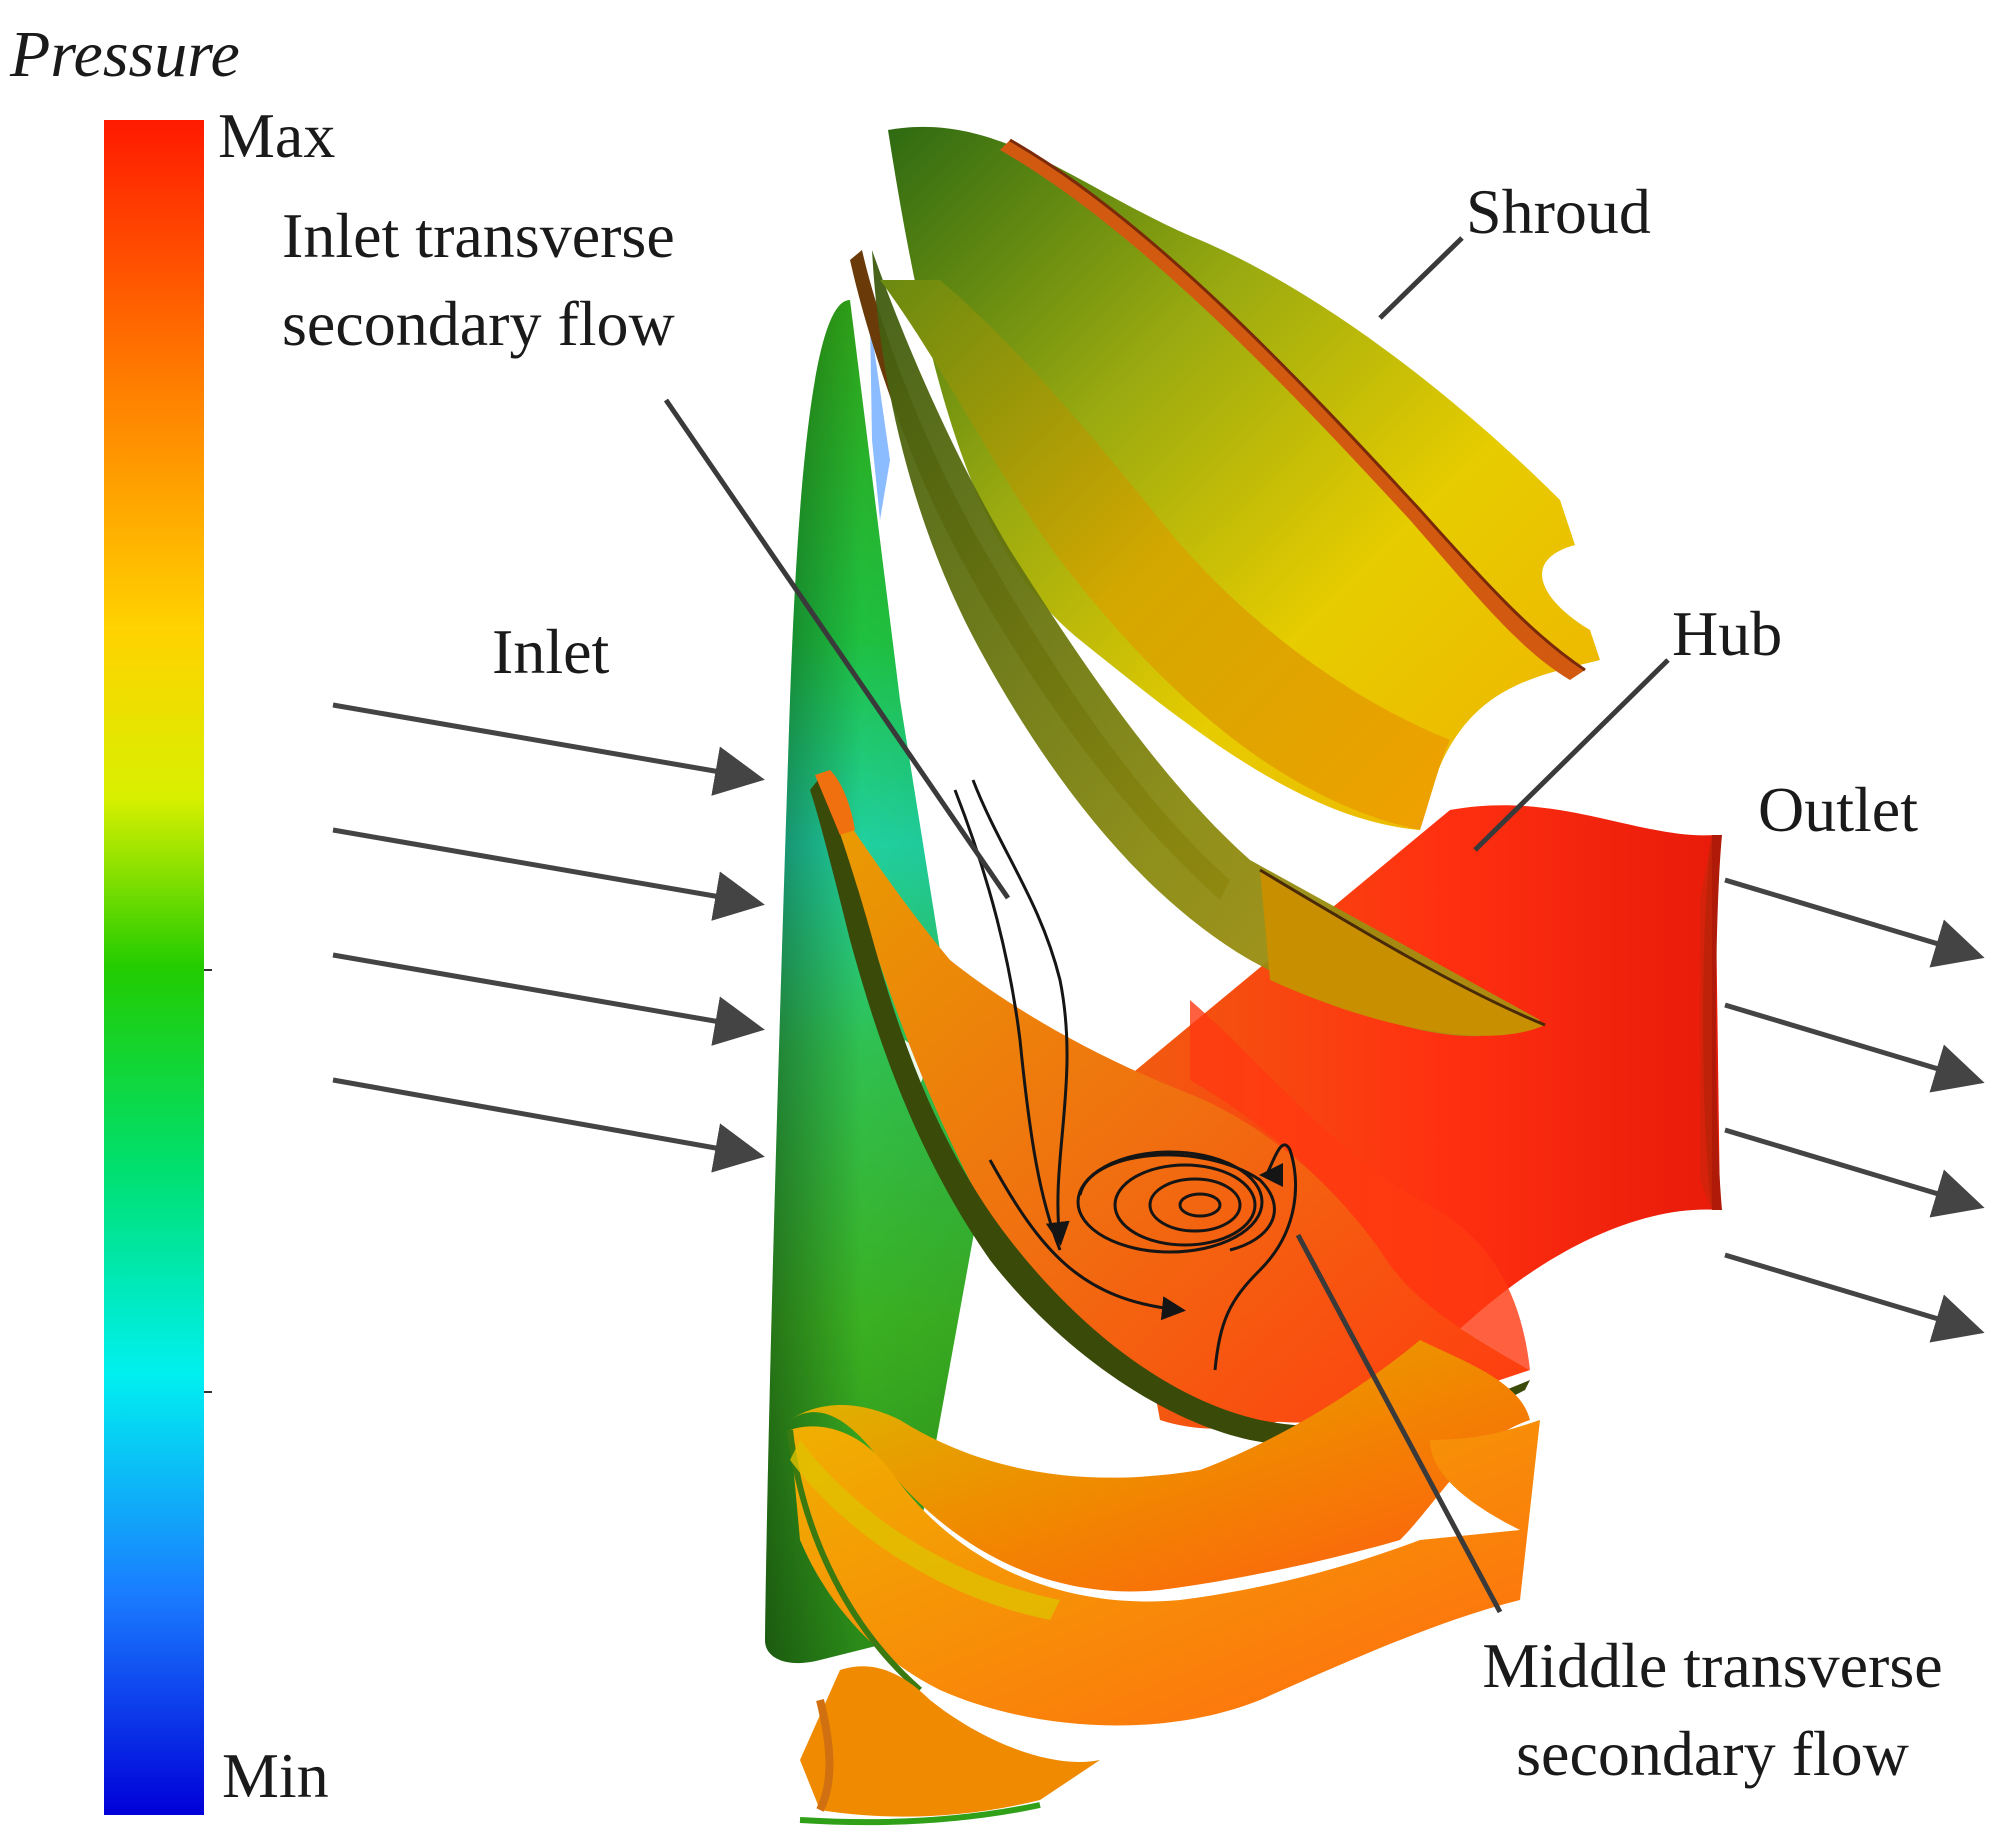  I want to click on inlet-transverse-label: Inlet transverse secondary flow, so click(478, 280).